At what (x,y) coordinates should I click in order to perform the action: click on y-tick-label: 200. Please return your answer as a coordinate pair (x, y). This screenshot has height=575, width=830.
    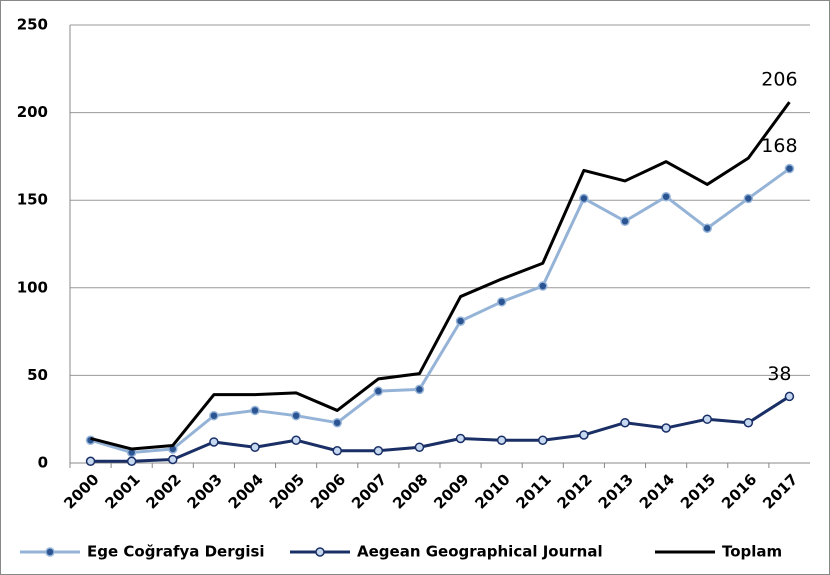
    Looking at the image, I should click on (32, 112).